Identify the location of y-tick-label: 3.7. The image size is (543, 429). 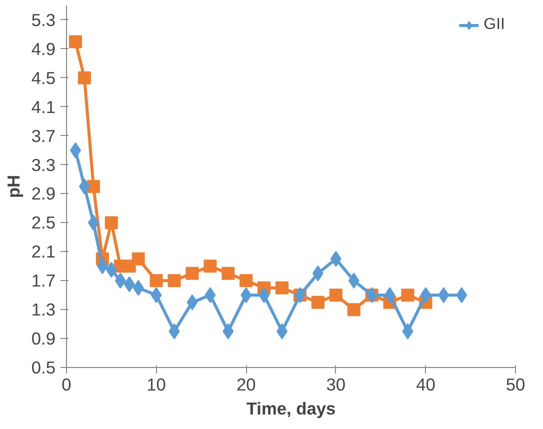
(43, 136).